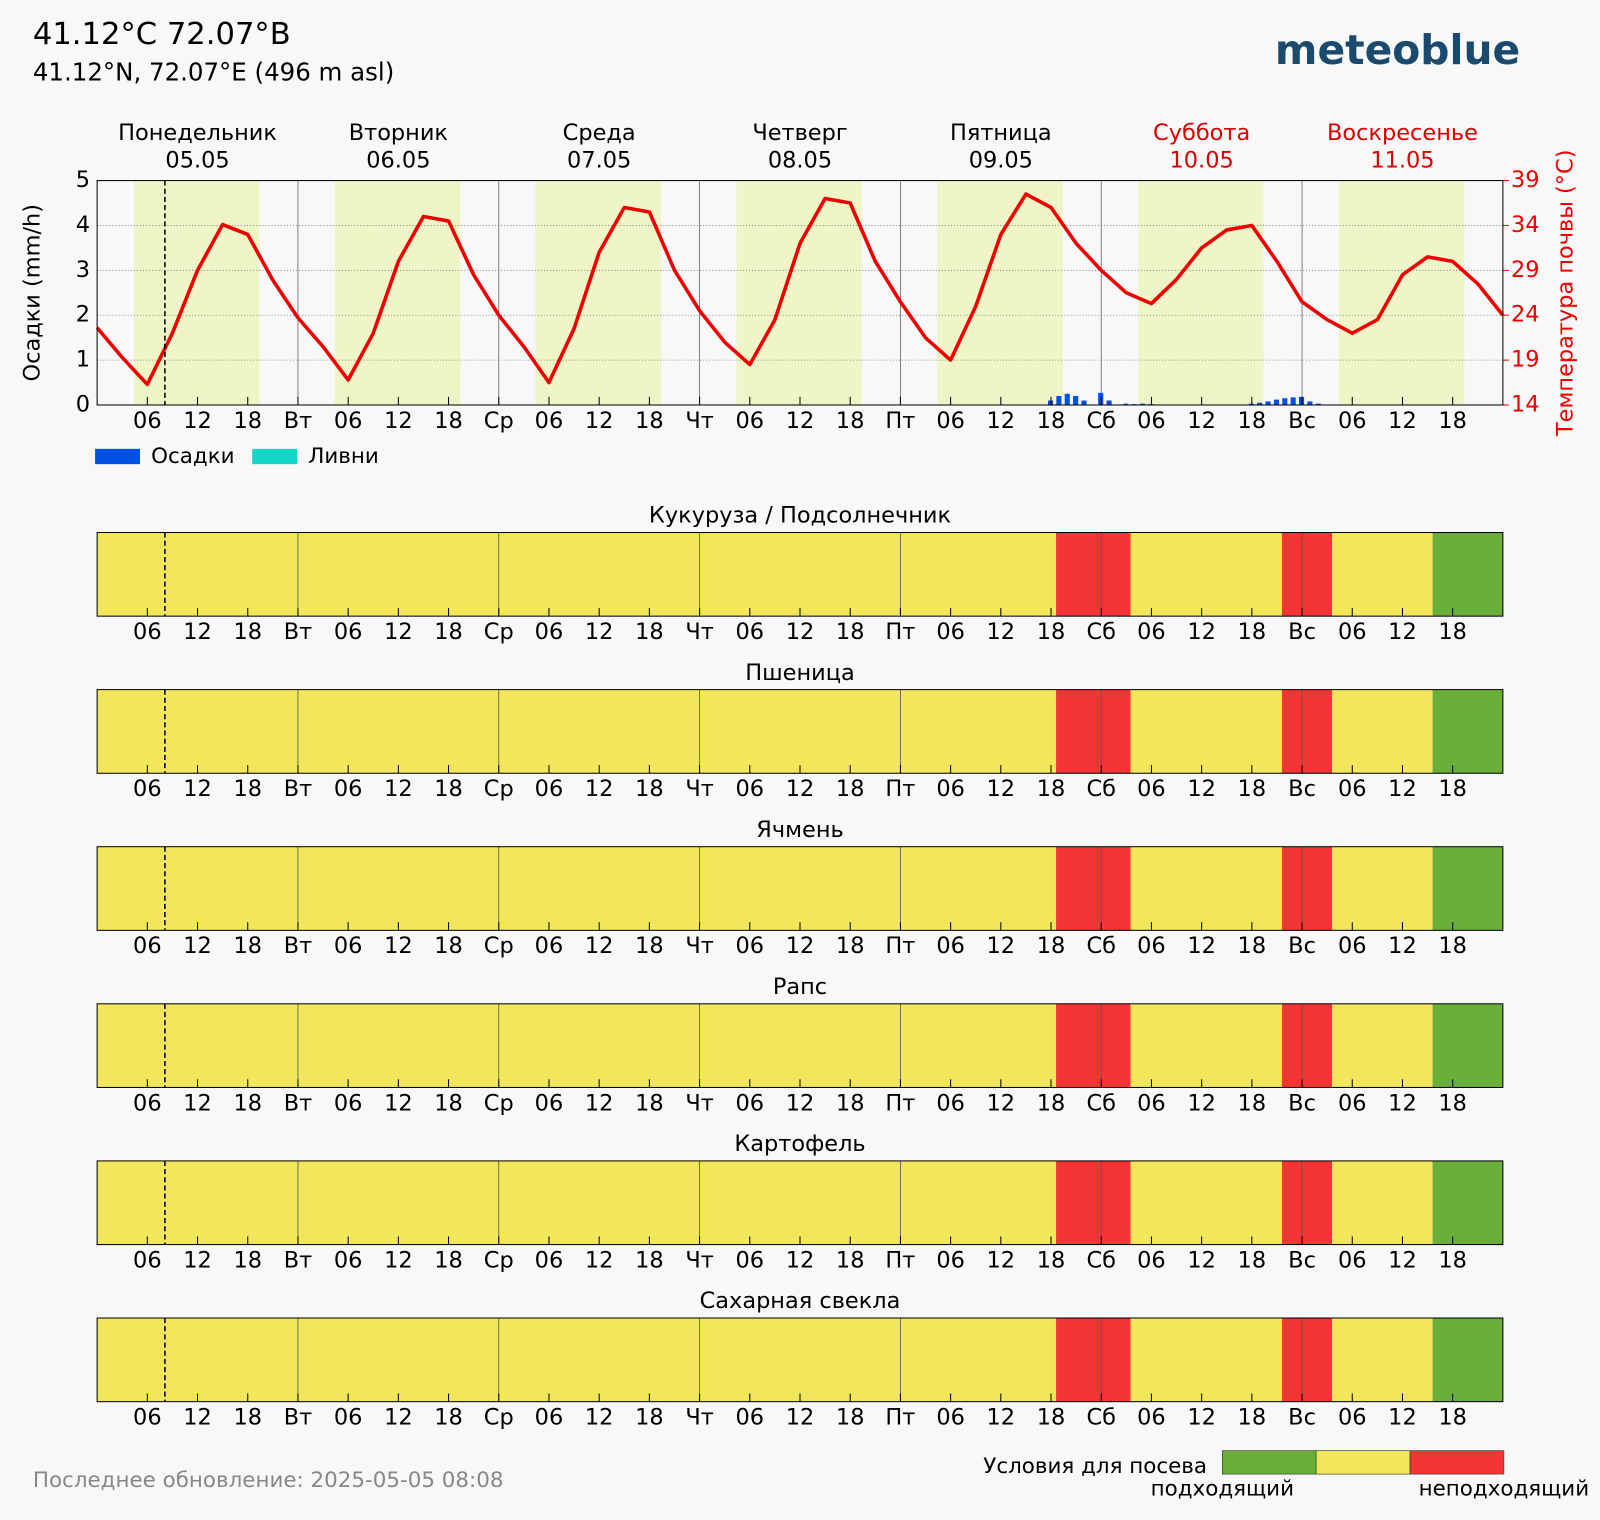 The width and height of the screenshot is (1600, 1520). What do you see at coordinates (799, 830) in the screenshot?
I see `panel-title: Ячмень` at bounding box center [799, 830].